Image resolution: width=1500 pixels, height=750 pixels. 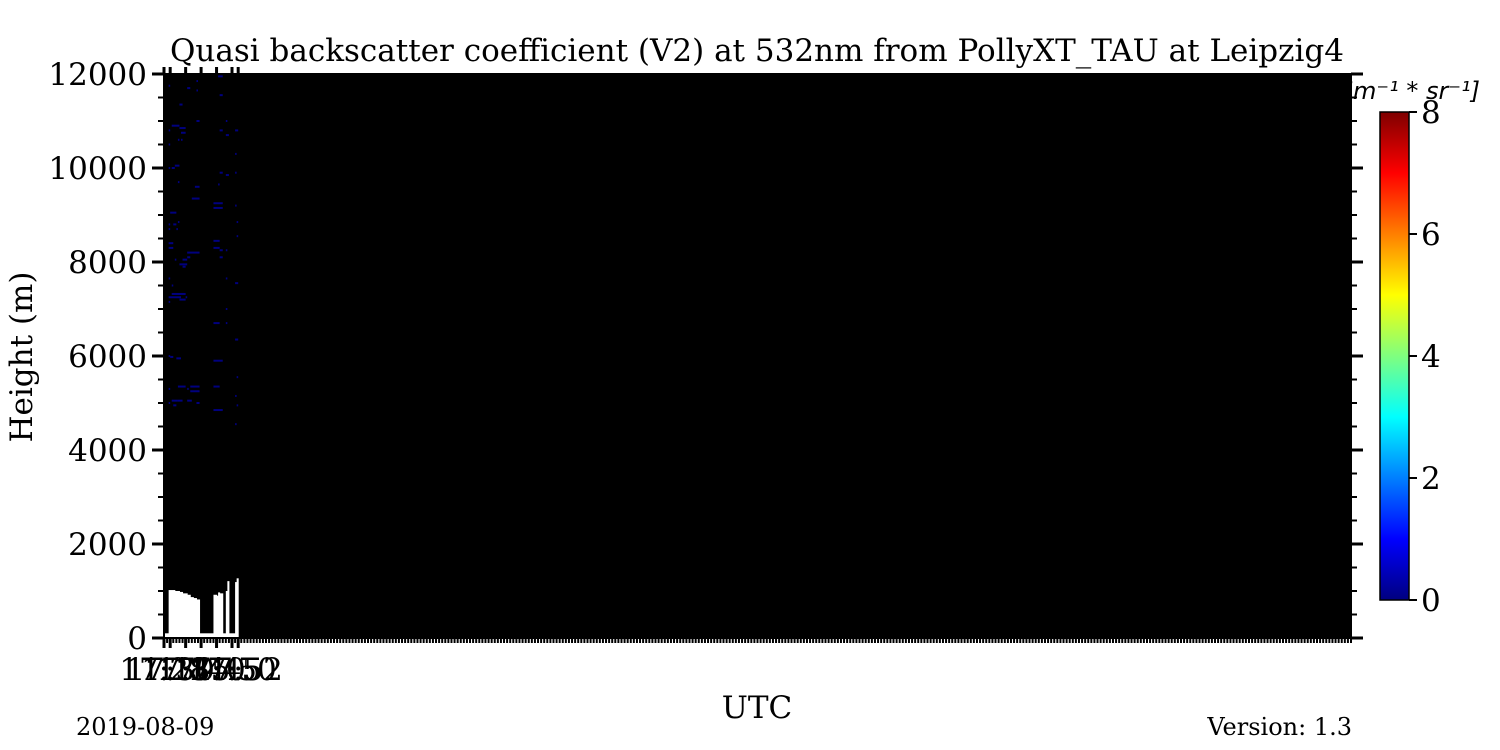 I want to click on colorbar-tick-label: 0, so click(x=1431, y=601).